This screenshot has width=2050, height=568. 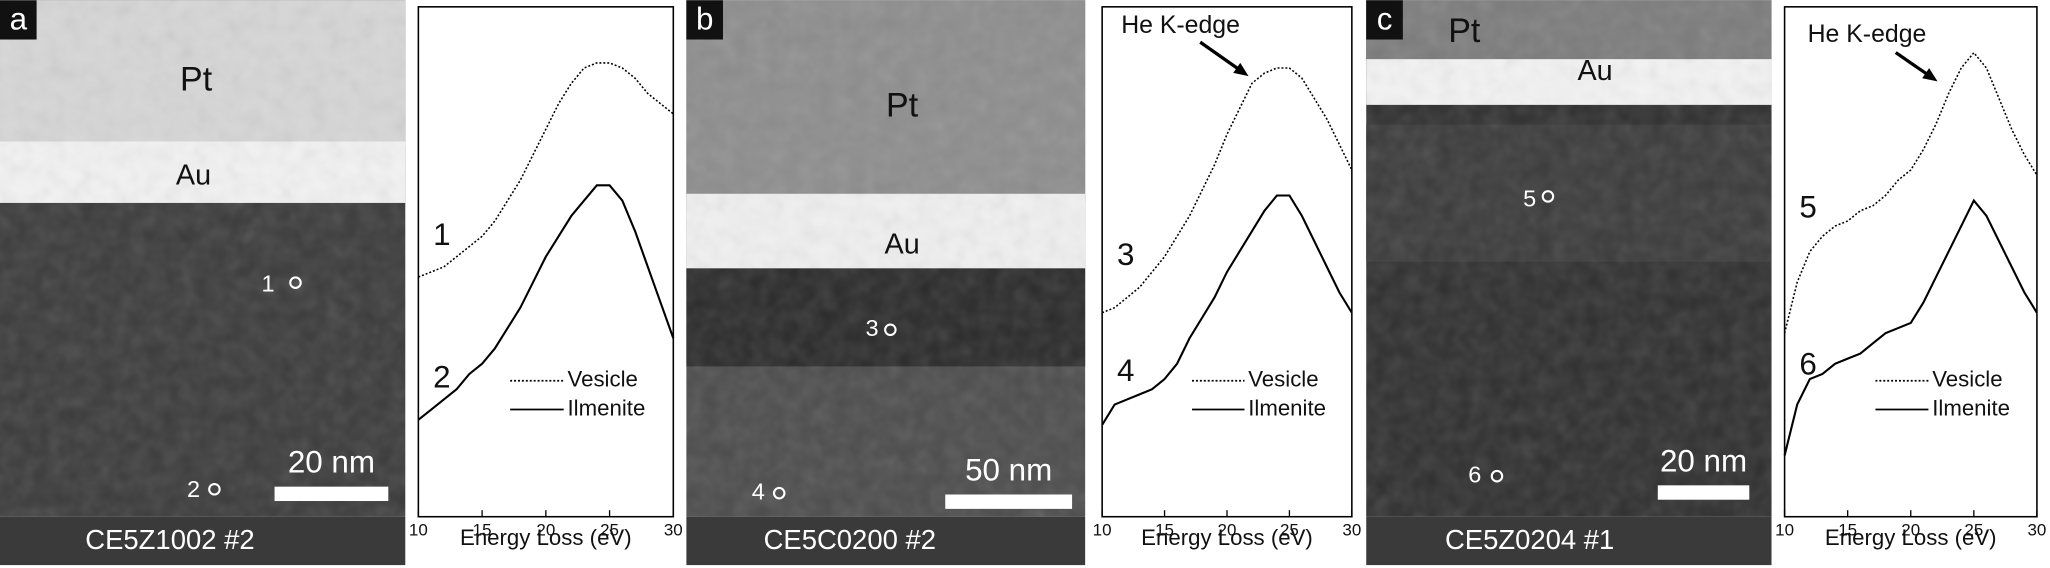 I want to click on point-label: 4, so click(x=758, y=491).